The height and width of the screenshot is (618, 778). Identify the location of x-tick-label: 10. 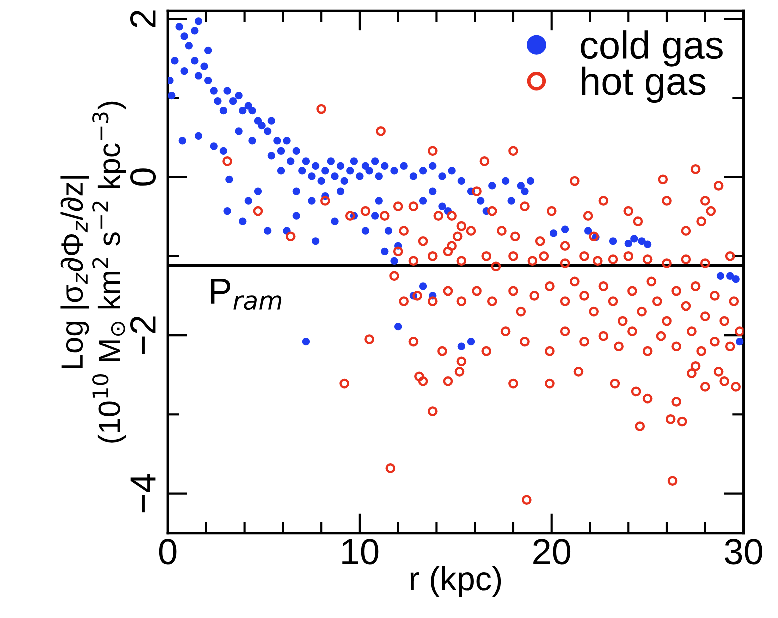
(360, 552).